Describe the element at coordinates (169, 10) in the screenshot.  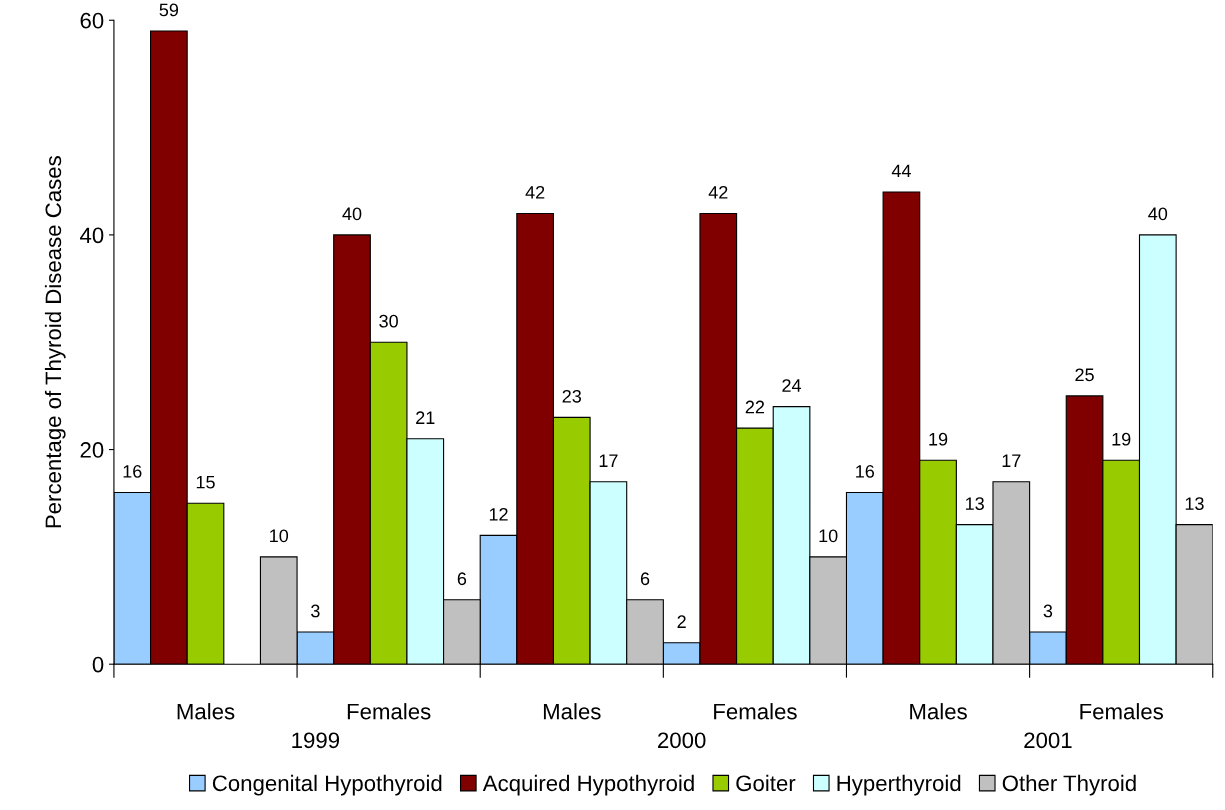
I see `data-label: 59` at that location.